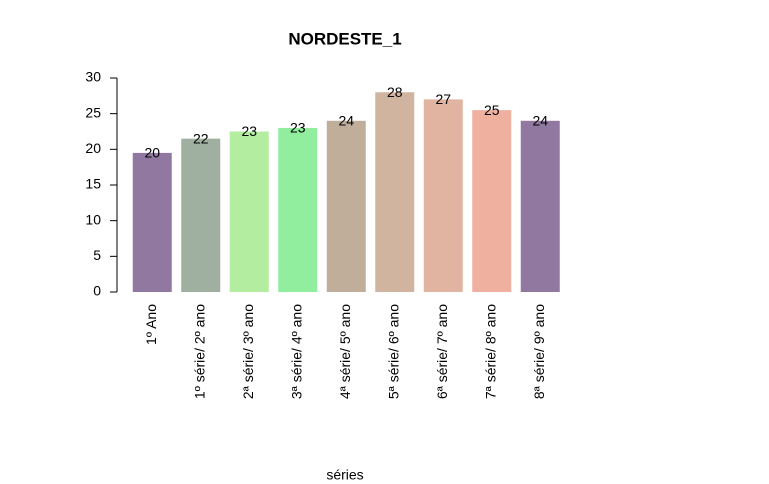  I want to click on x-tick-label: 5ª série/ 6º ano, so click(393, 351).